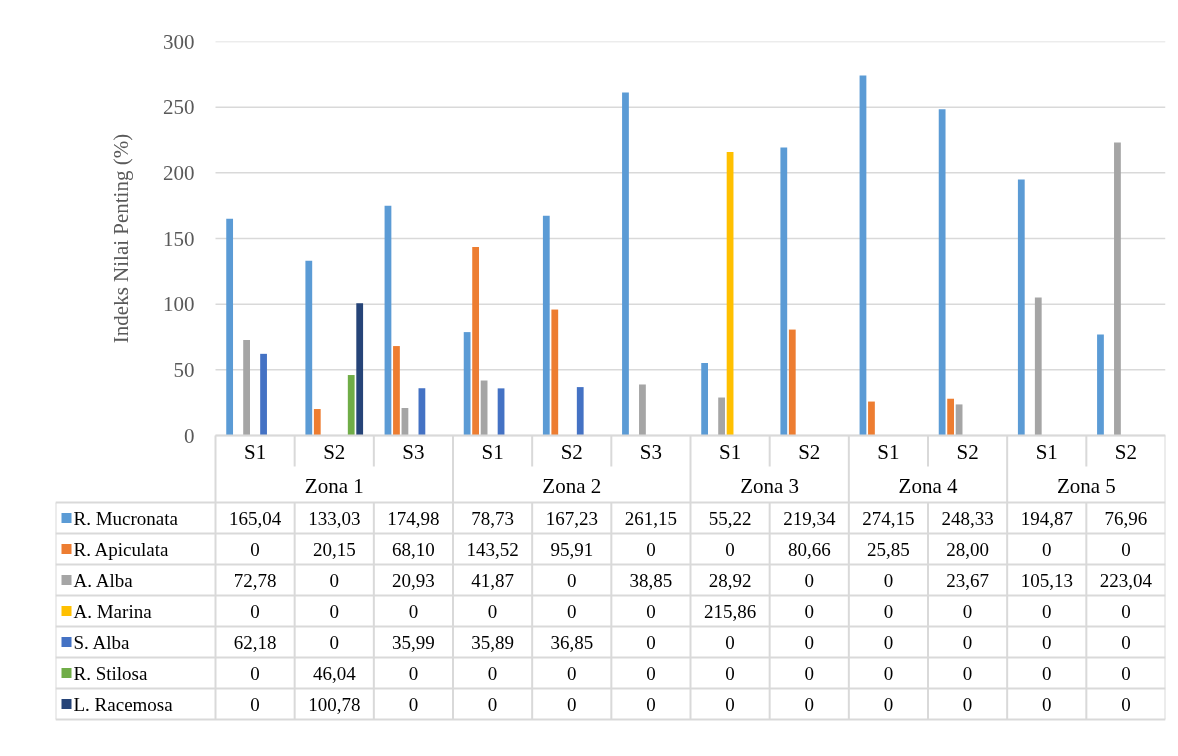 The height and width of the screenshot is (756, 1178). I want to click on data-label: 46,04, so click(334, 673).